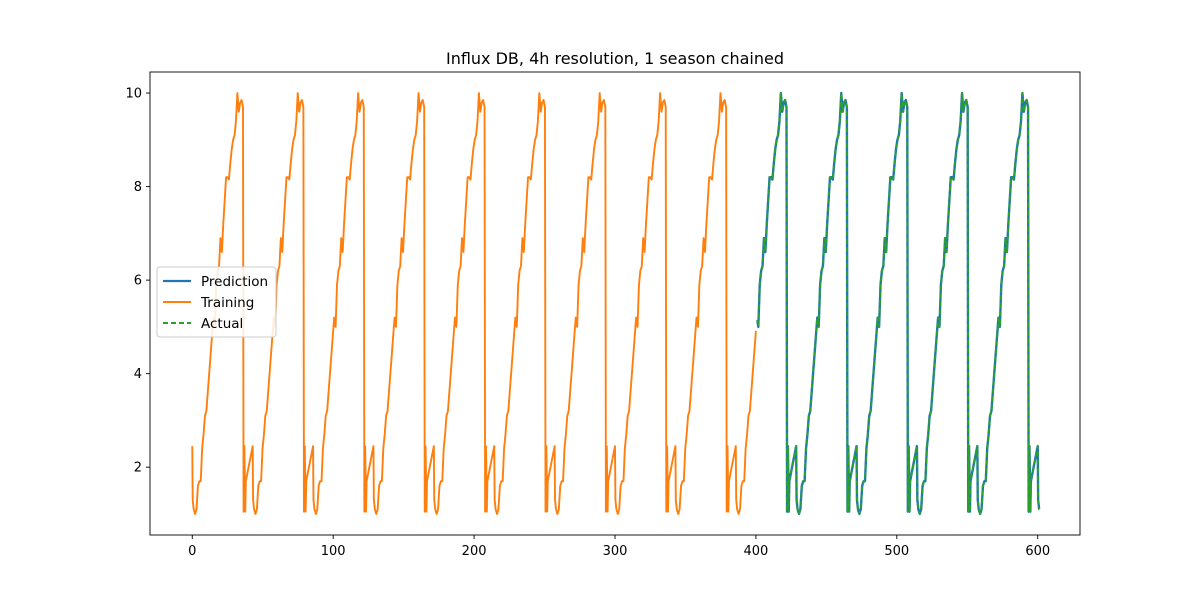 This screenshot has width=1200, height=600. What do you see at coordinates (192, 551) in the screenshot?
I see `x-tick-label: 0` at bounding box center [192, 551].